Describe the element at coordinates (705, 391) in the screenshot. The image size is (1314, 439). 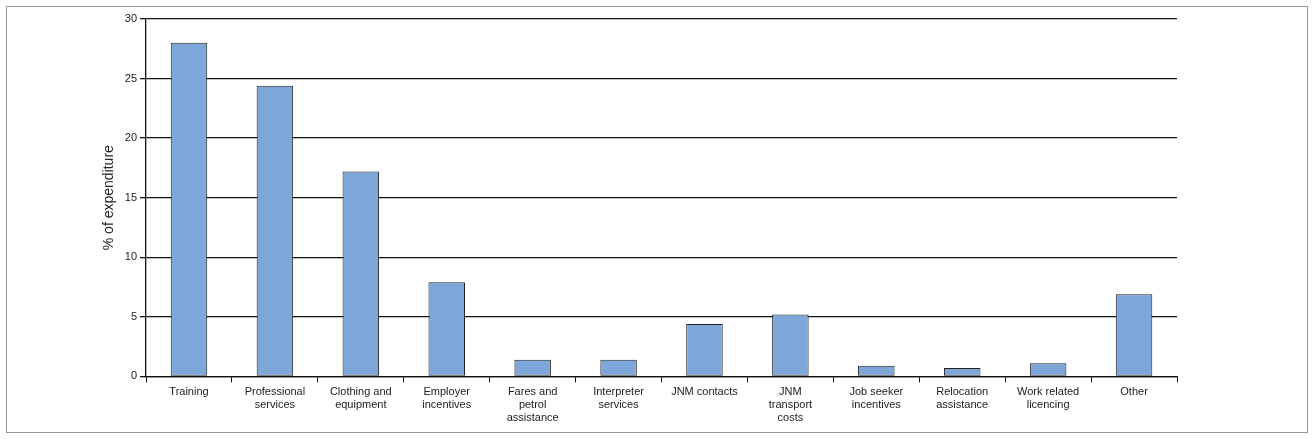
I see `x-tick-label: JNM contacts` at that location.